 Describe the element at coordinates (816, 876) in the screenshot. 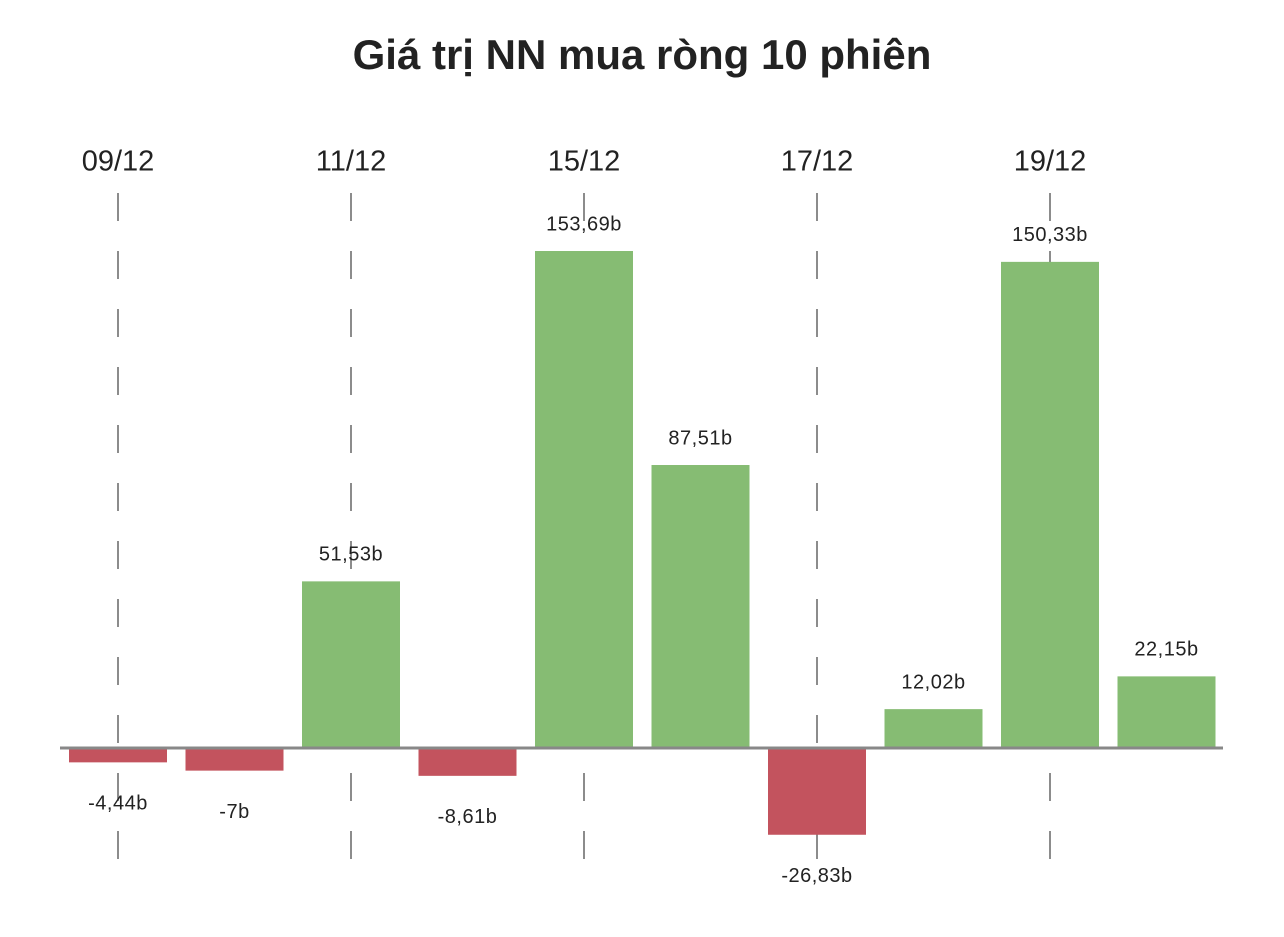

I see `value-label: -26,83b` at that location.